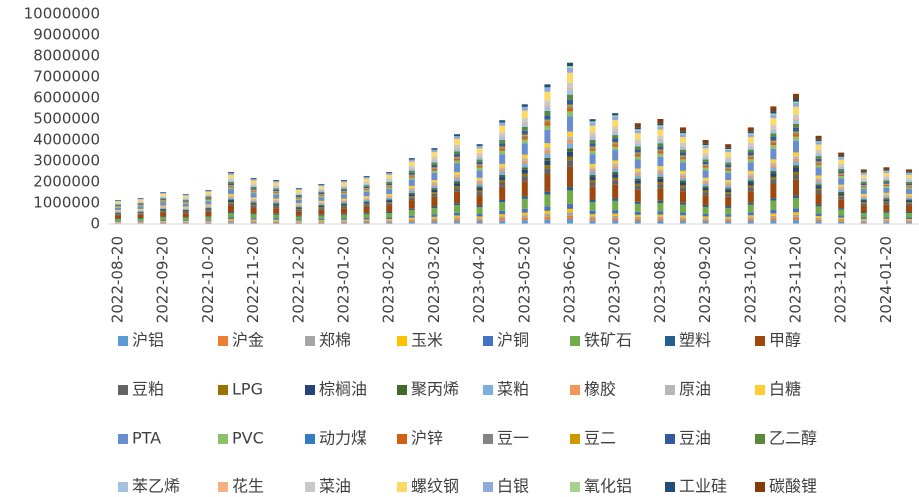 The height and width of the screenshot is (497, 919). Describe the element at coordinates (750, 279) in the screenshot. I see `x-tick-label: 2023-10-20` at that location.